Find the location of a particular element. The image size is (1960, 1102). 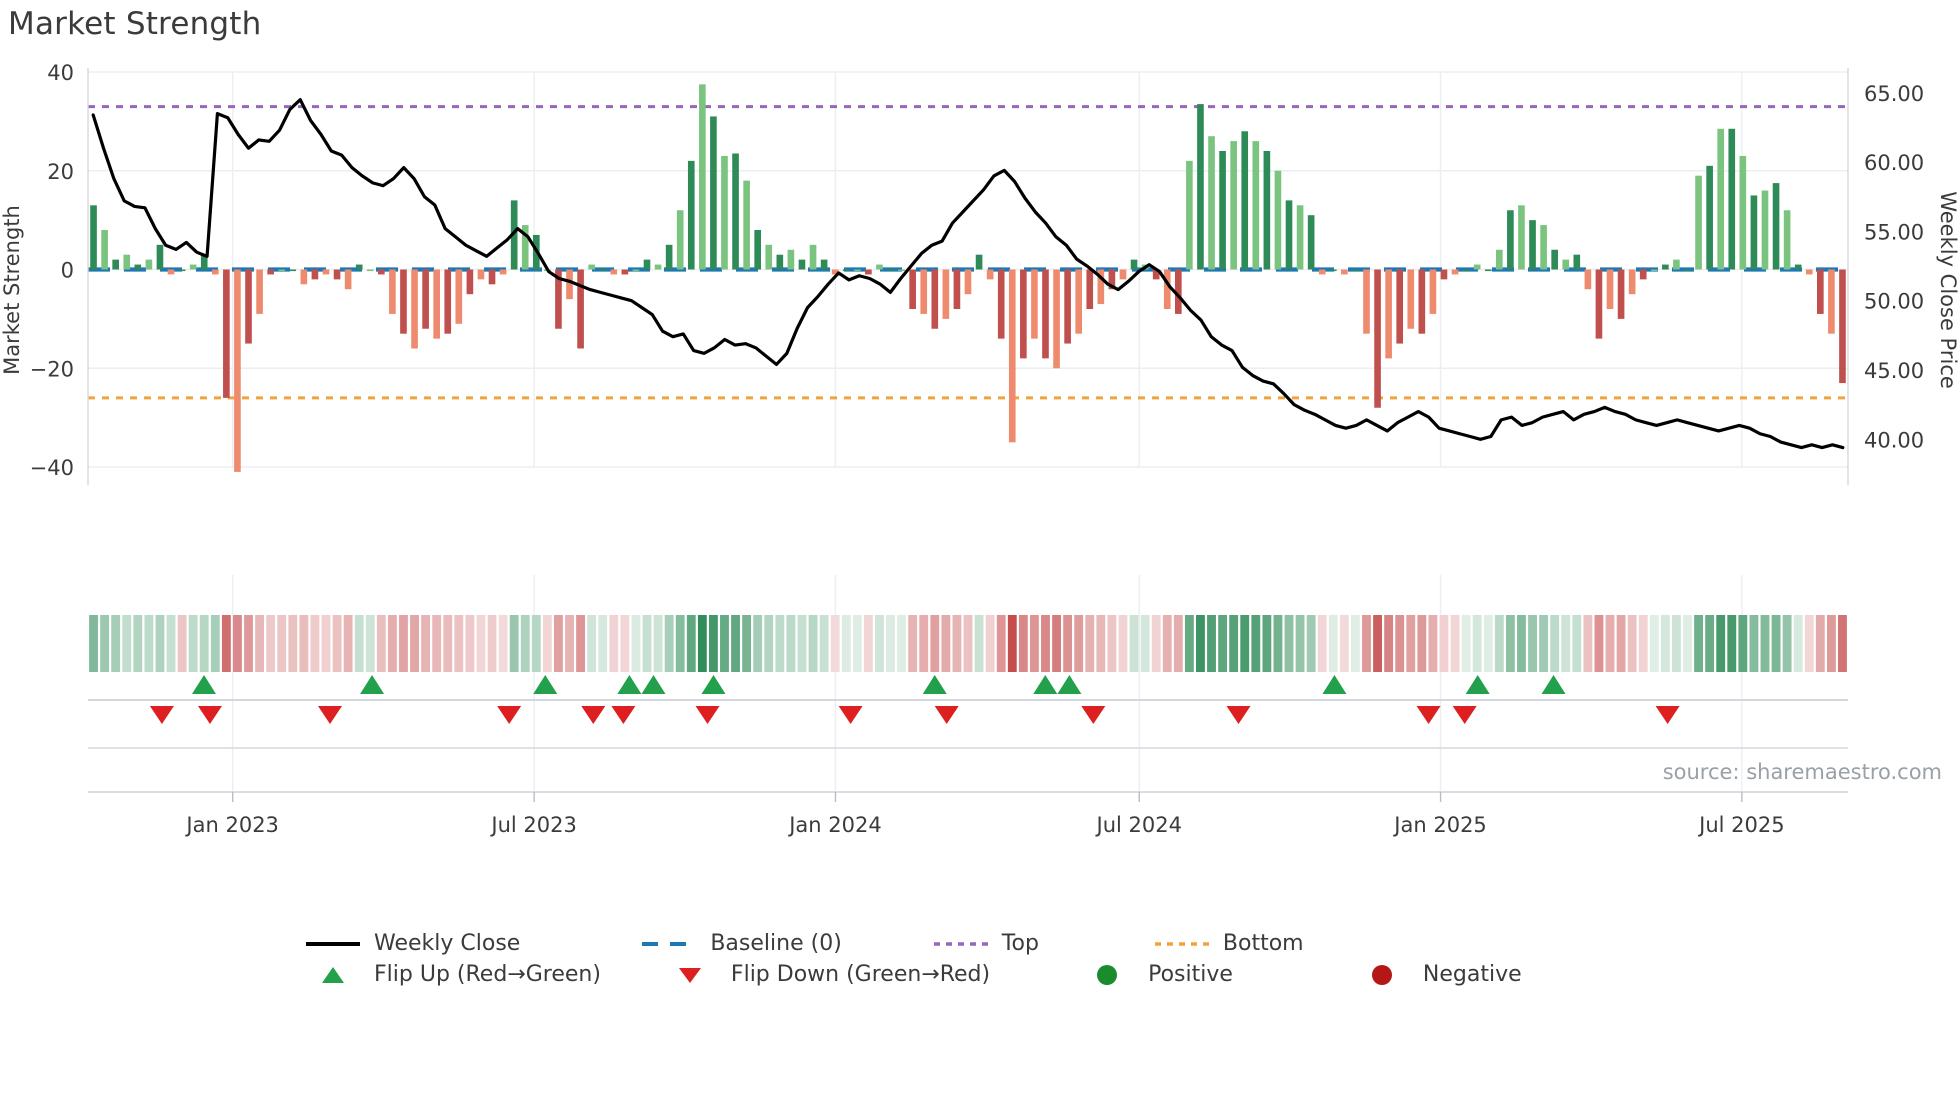

legend-item-baseline: Baseline (0) is located at coordinates (739, 944).